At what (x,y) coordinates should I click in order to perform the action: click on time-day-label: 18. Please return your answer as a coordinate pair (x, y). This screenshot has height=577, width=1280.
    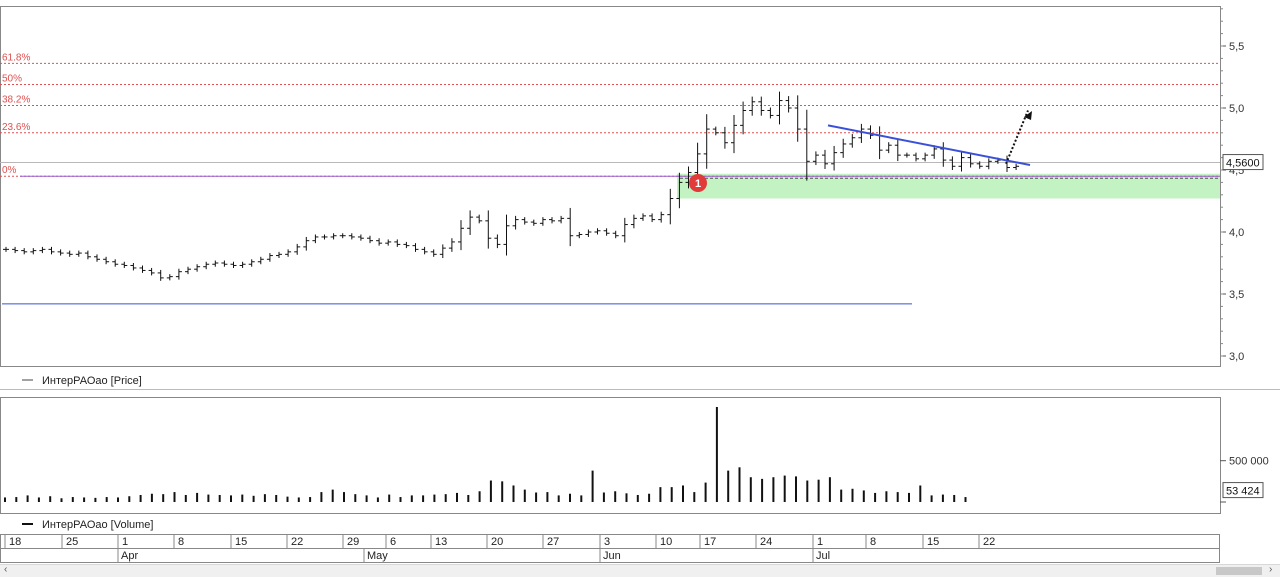
    Looking at the image, I should click on (15, 542).